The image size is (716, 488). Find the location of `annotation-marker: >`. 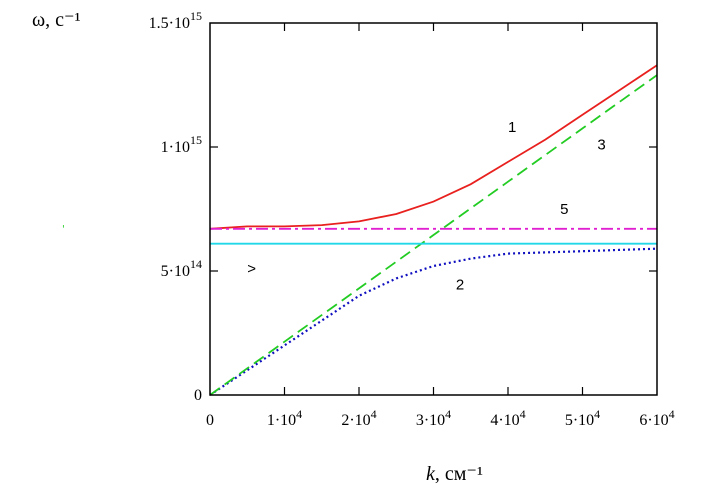

annotation-marker: > is located at coordinates (251, 268).